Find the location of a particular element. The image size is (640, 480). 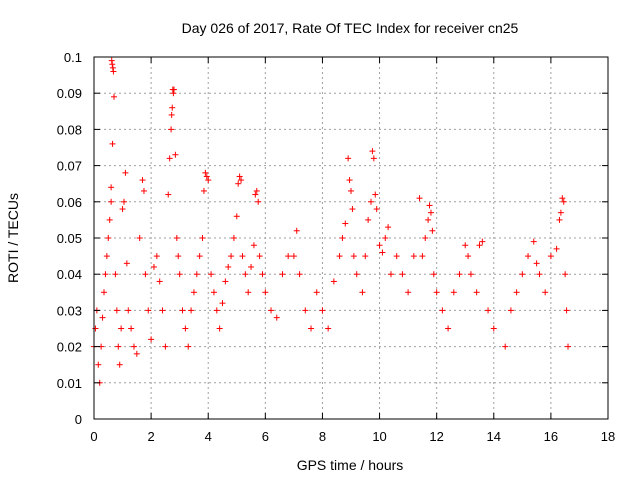

y-axis-label: ROTI / TECUs is located at coordinates (13, 238).